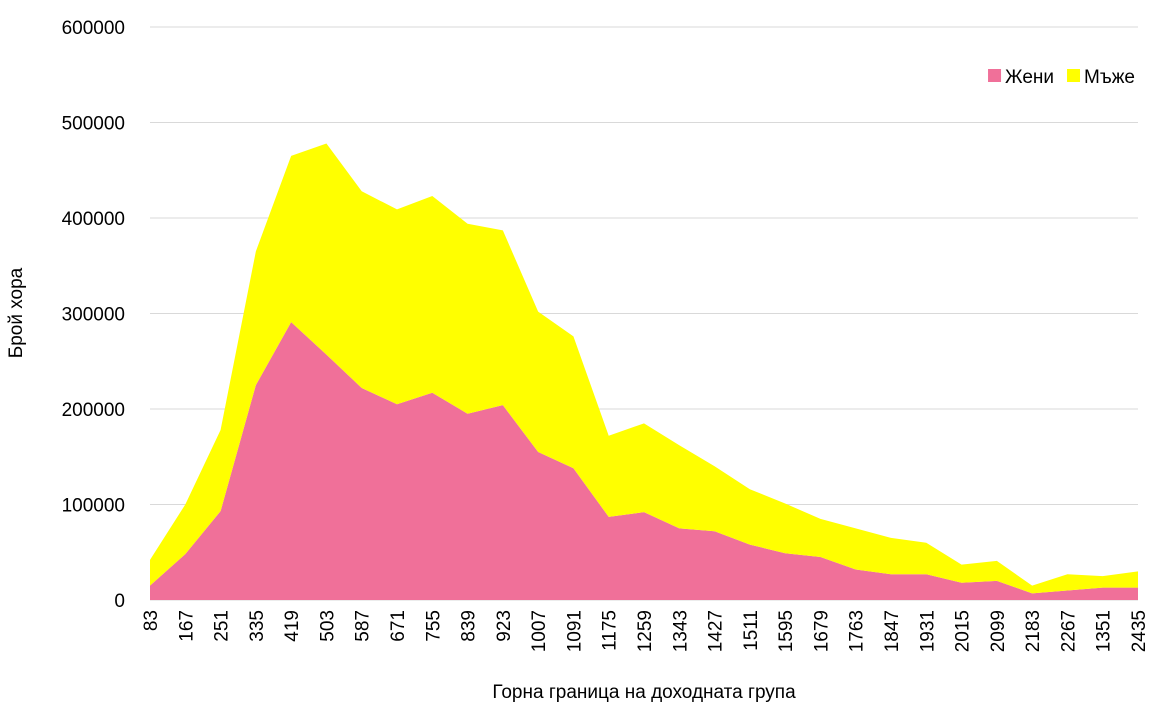 This screenshot has height=714, width=1152. What do you see at coordinates (574, 631) in the screenshot?
I see `x-tick-label: 1091` at bounding box center [574, 631].